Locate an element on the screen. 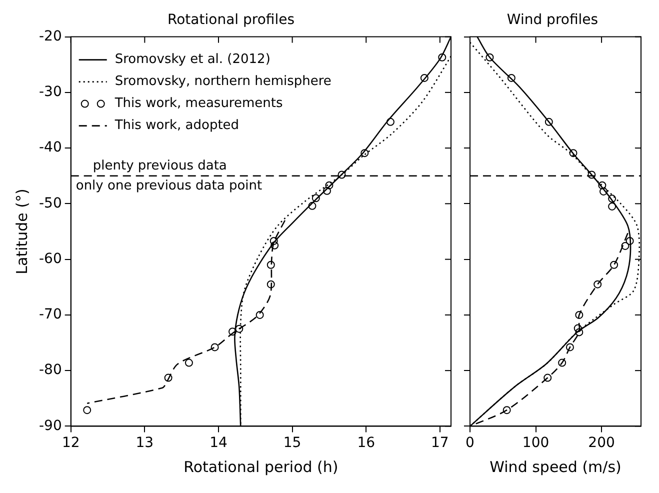 This screenshot has height=493, width=659. x-tick-label: 0 is located at coordinates (470, 443).